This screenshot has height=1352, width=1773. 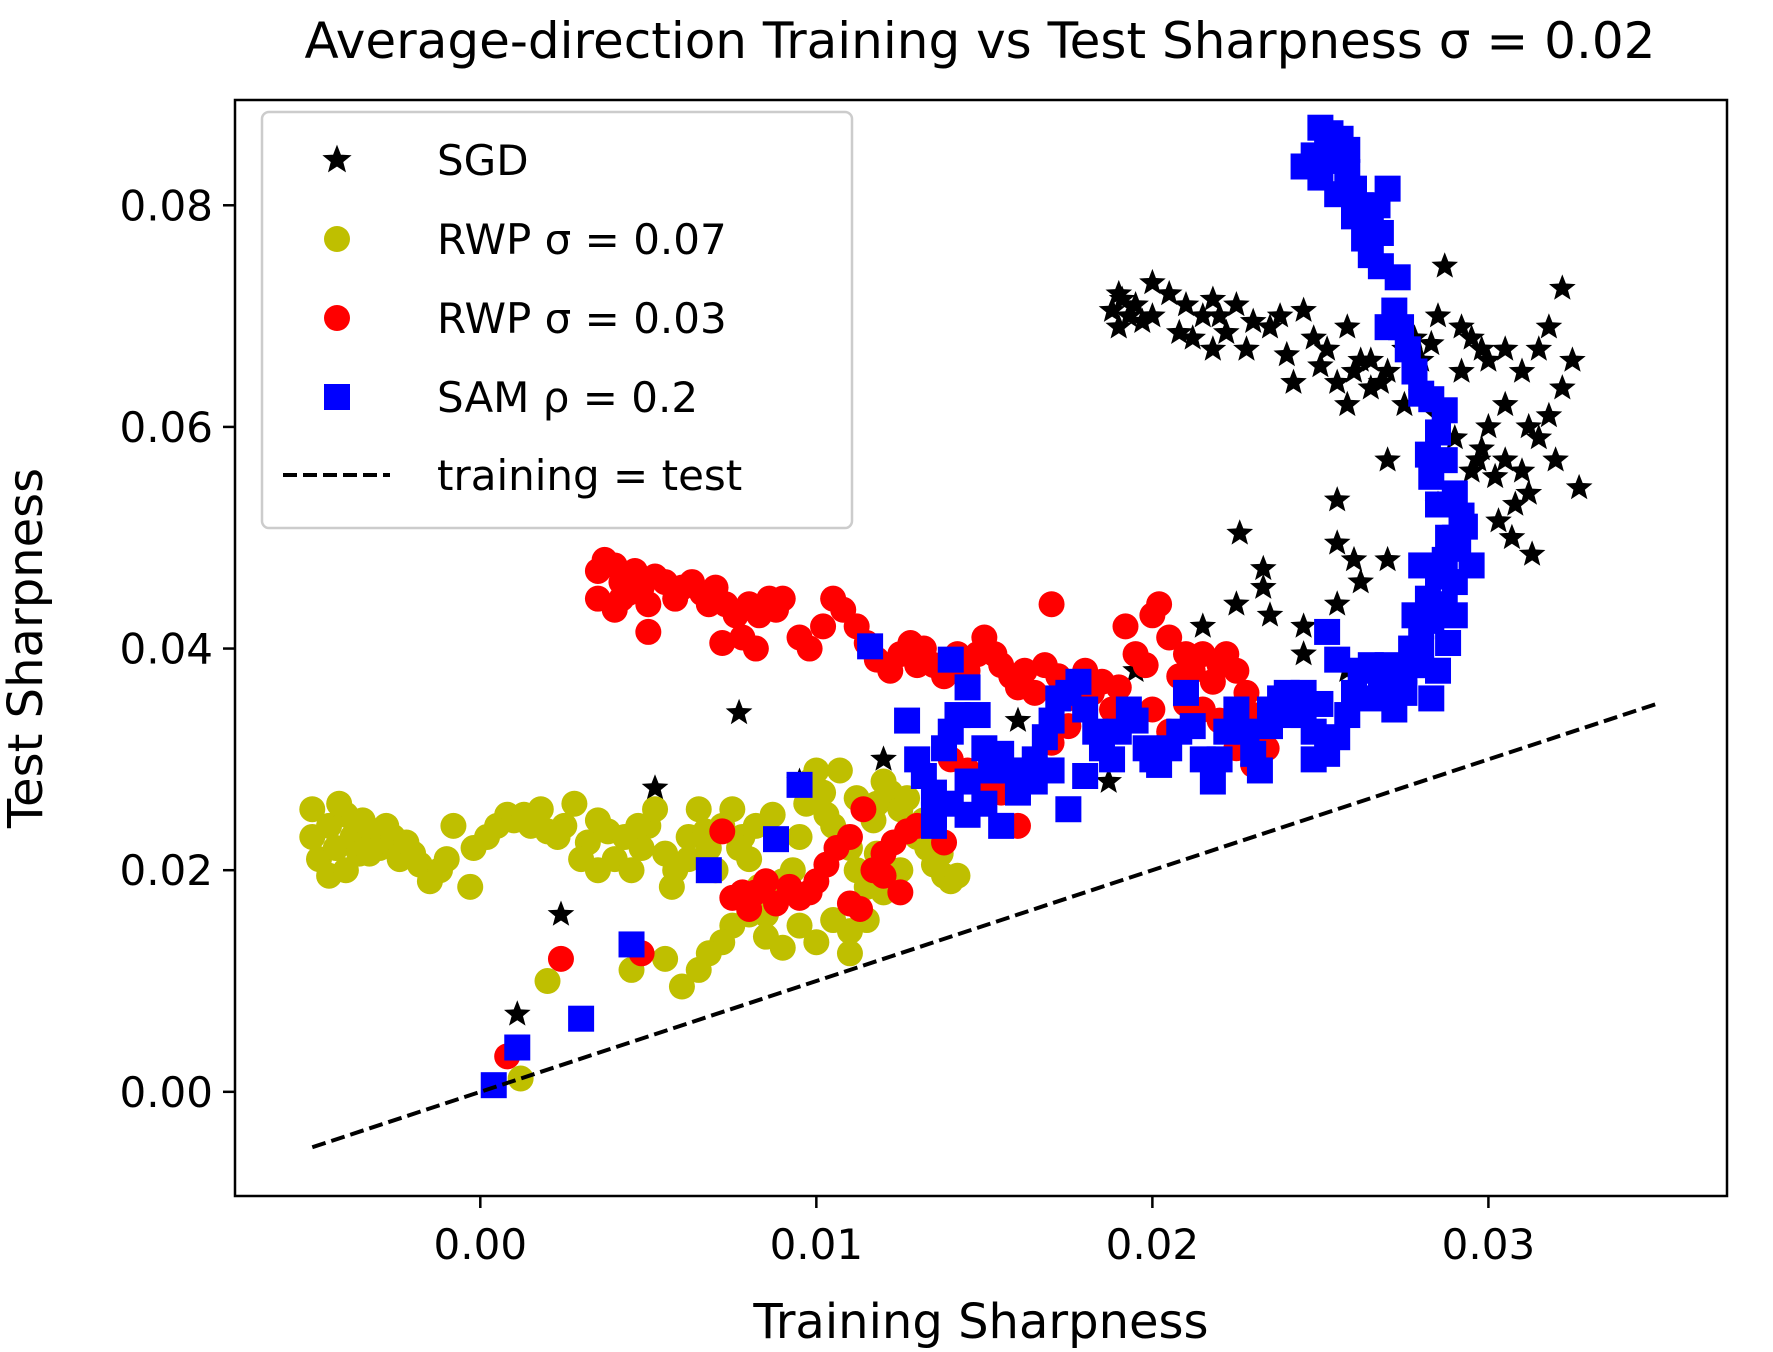 What do you see at coordinates (1153, 1244) in the screenshot?
I see `x-tick-label: 0.02` at bounding box center [1153, 1244].